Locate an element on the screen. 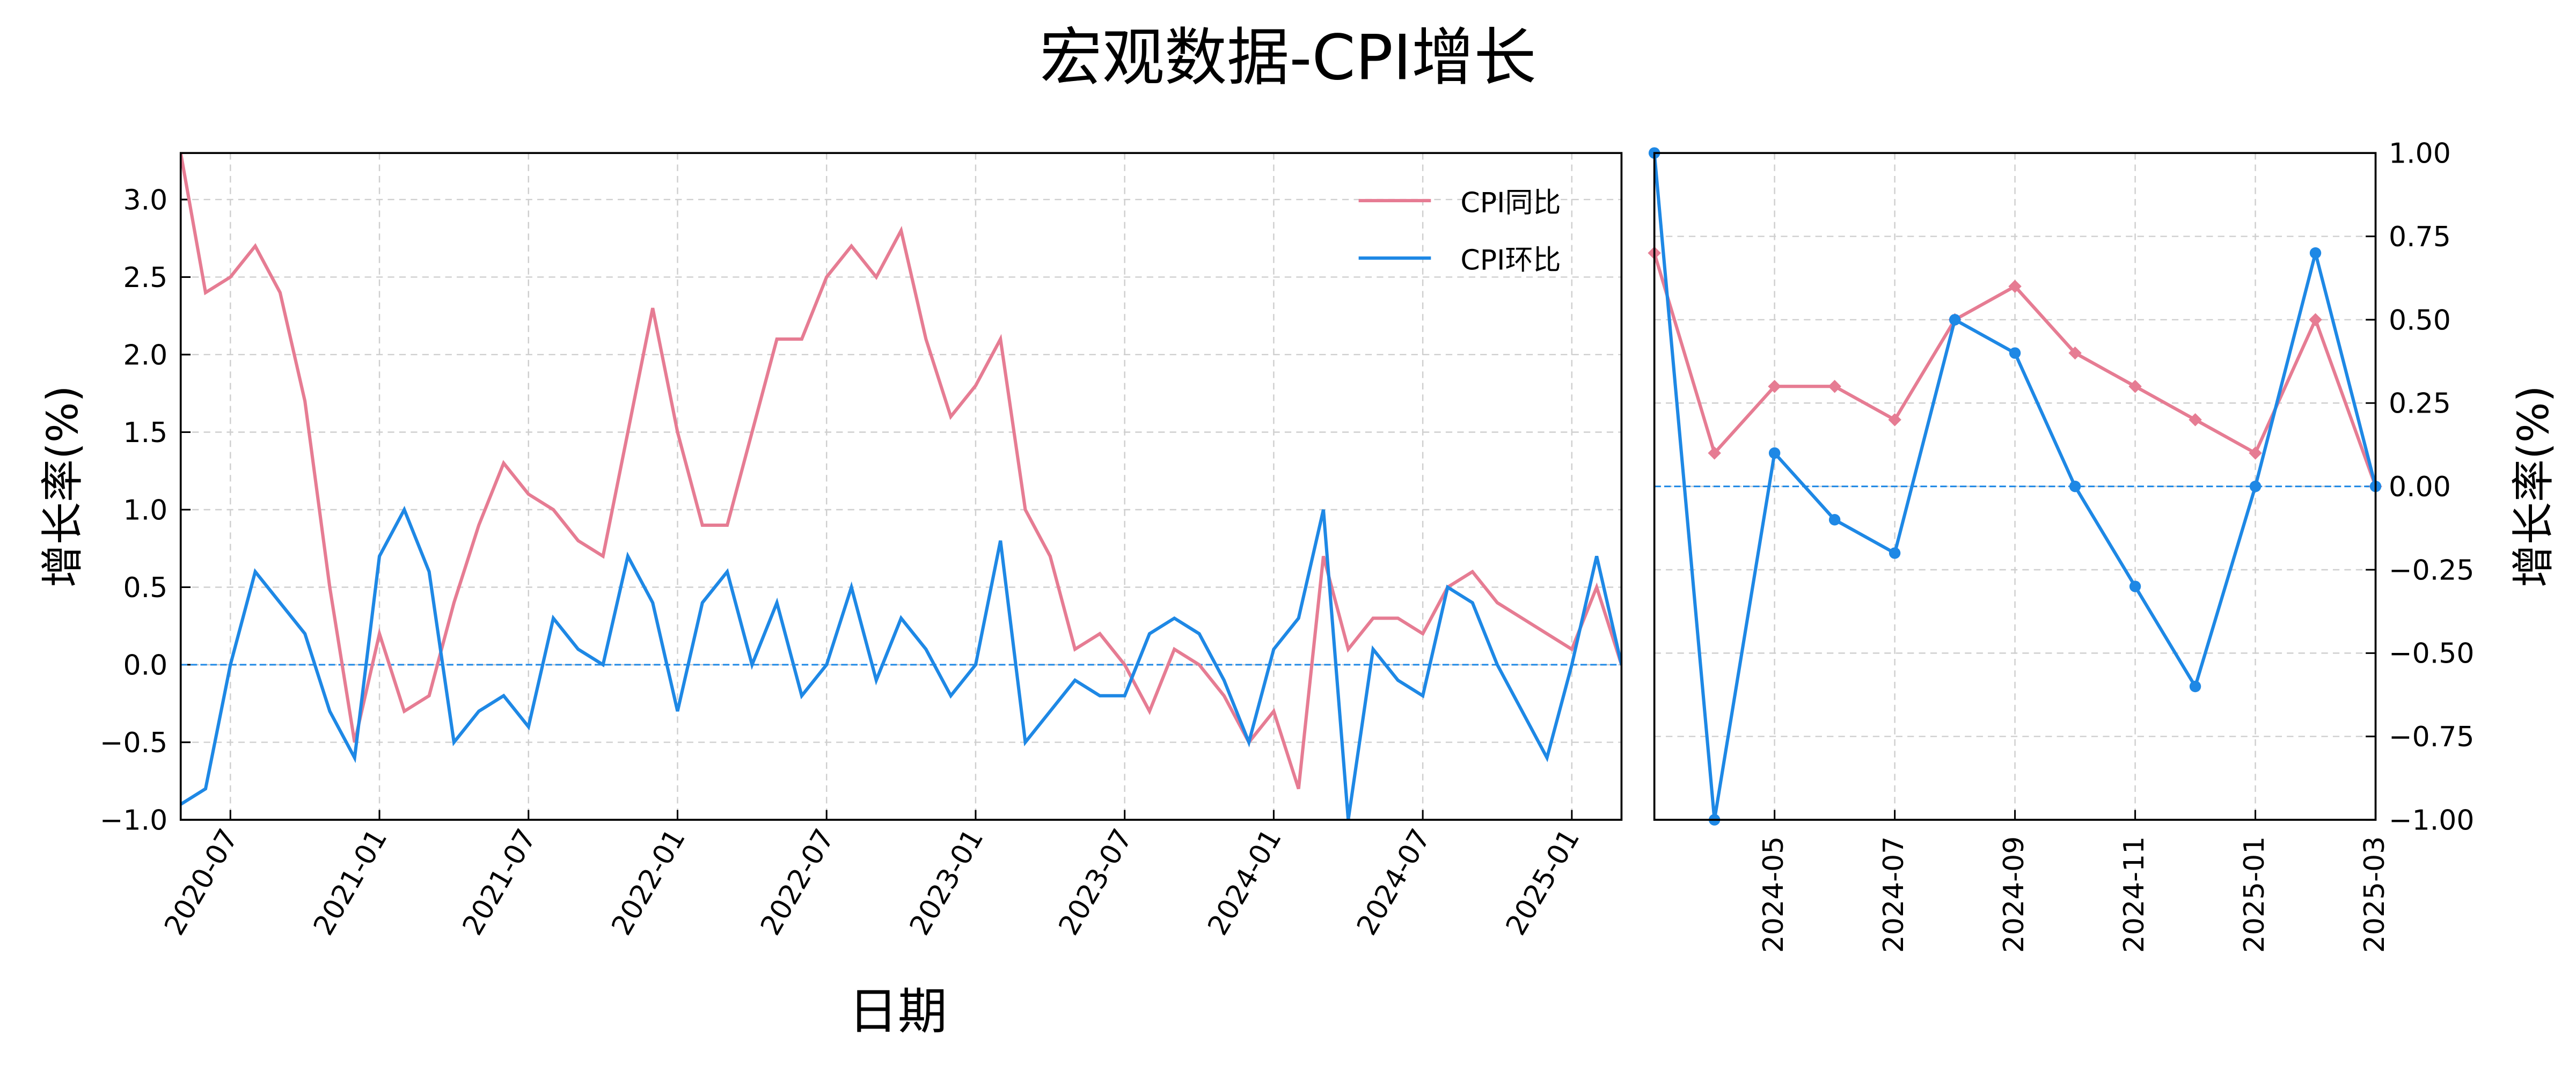 Image resolution: width=2576 pixels, height=1073 pixels. legend-label: CPI同比 is located at coordinates (1510, 203).